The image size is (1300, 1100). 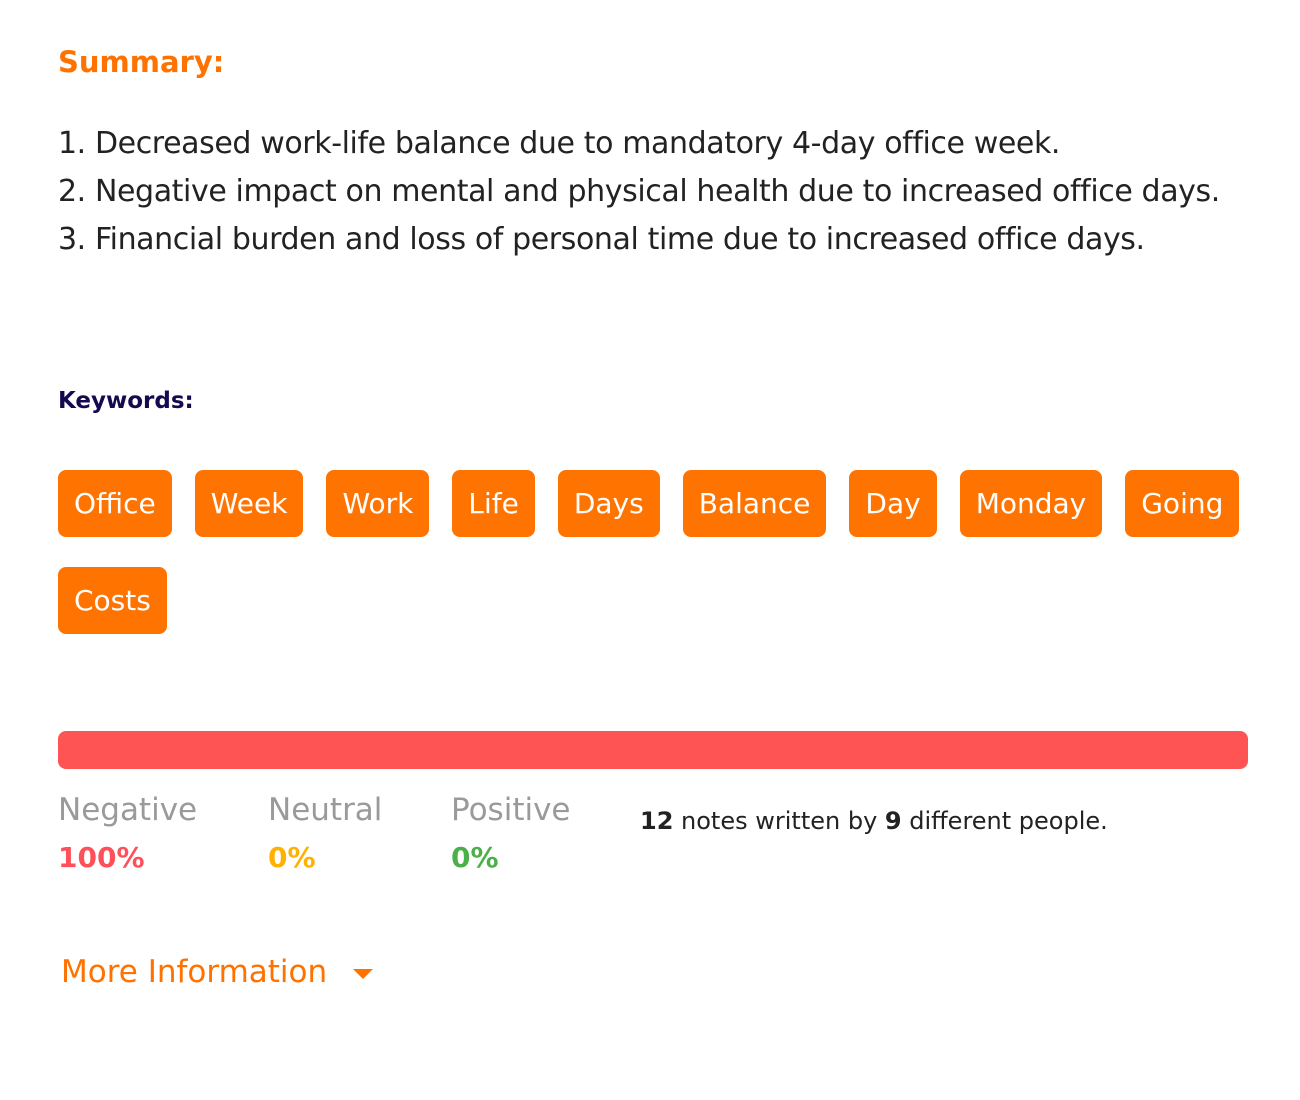 I want to click on positive-value: 0%, so click(x=475, y=857).